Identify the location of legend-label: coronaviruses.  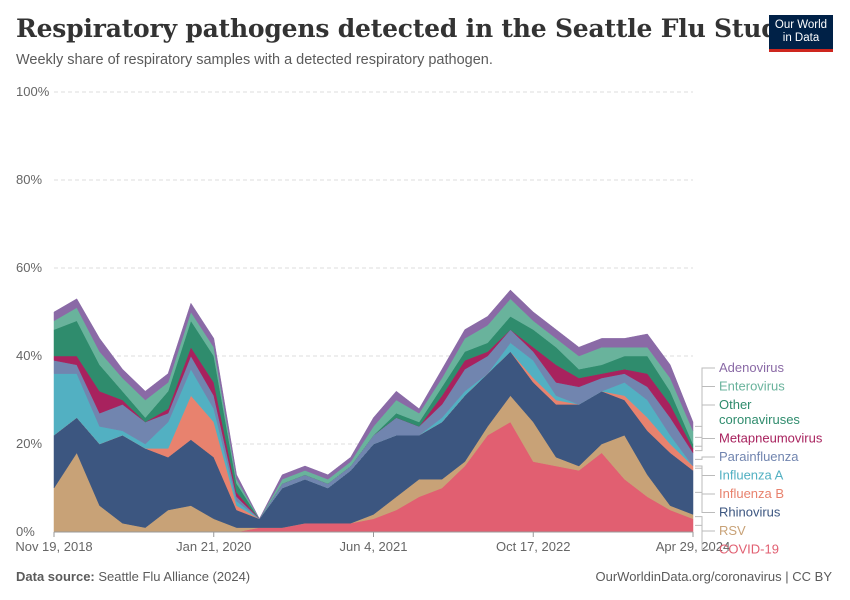
(759, 419).